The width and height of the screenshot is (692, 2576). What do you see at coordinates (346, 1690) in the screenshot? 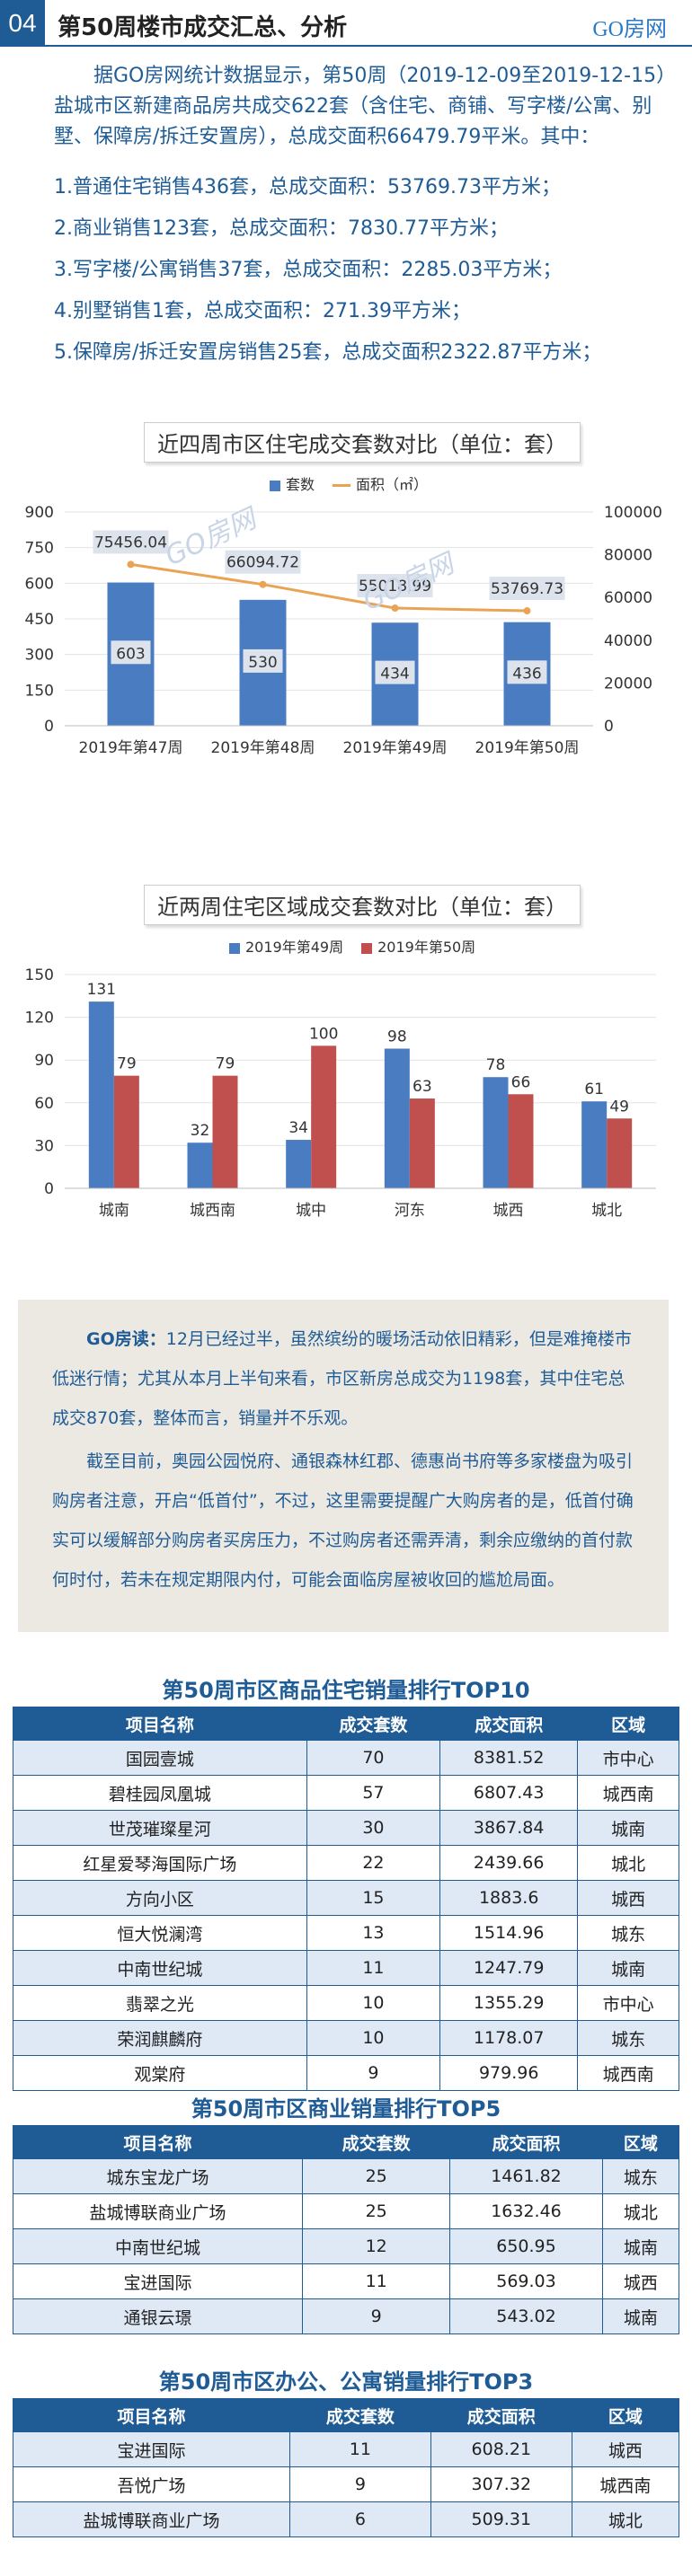
I see `table1-title: 第50周市区商品住宅销量排行TOP10` at bounding box center [346, 1690].